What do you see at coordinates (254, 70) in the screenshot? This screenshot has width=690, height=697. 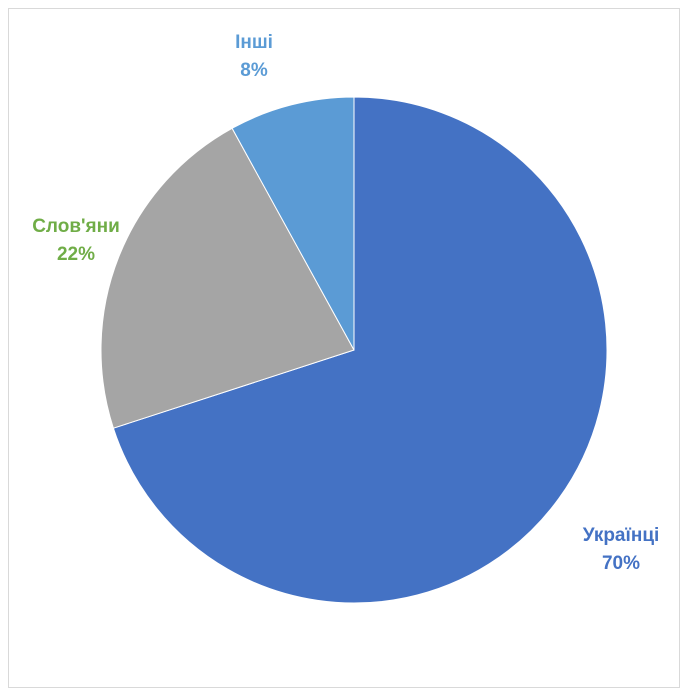 I see `slice-label-percent: 8%` at bounding box center [254, 70].